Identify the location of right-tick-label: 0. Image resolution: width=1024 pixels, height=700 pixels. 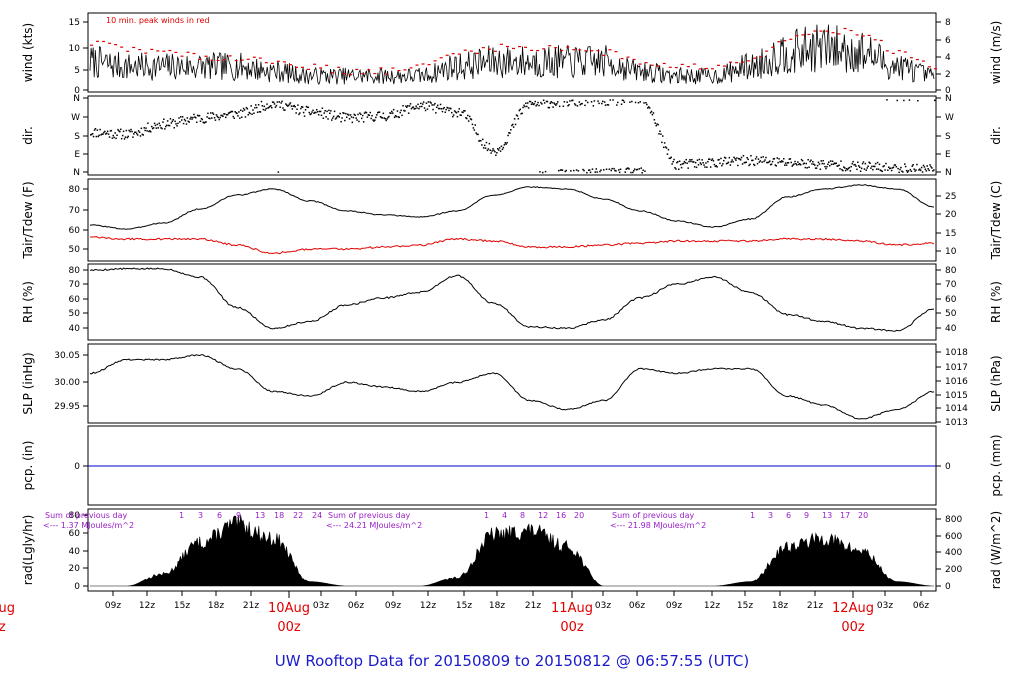
(948, 587).